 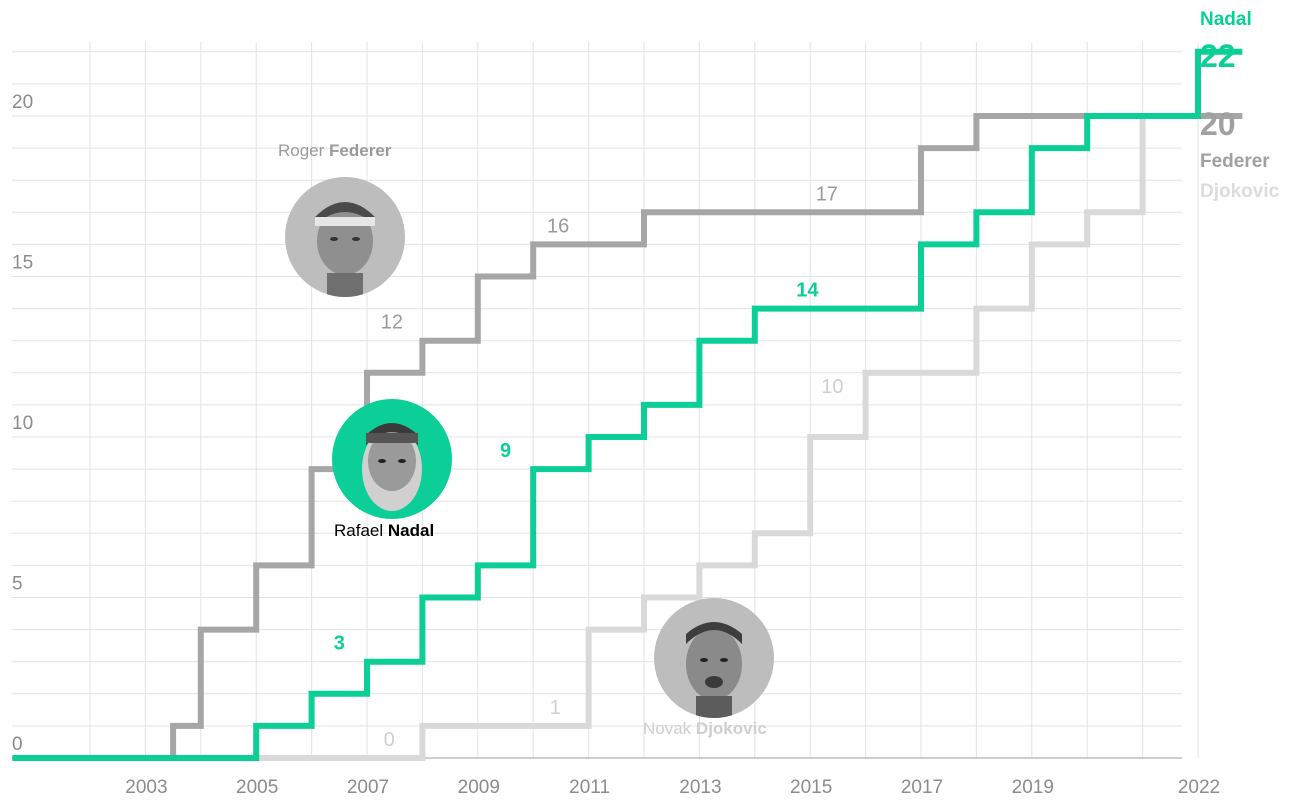 What do you see at coordinates (1033, 787) in the screenshot?
I see `x-tick-label: 2019` at bounding box center [1033, 787].